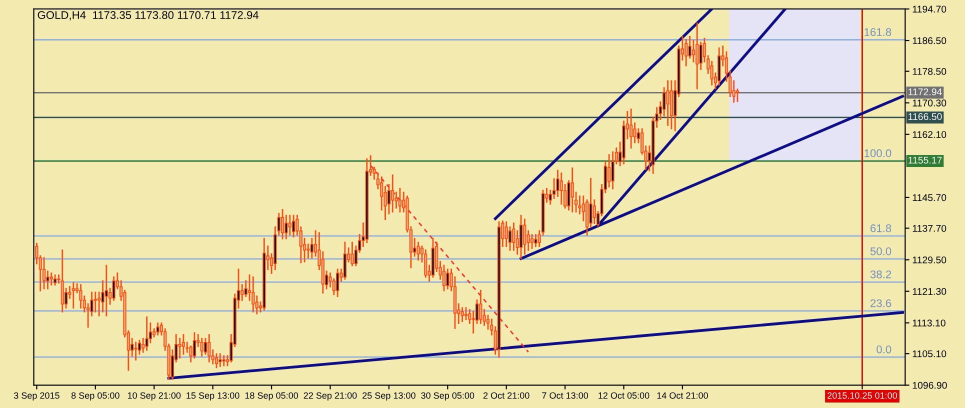 The image size is (965, 408). What do you see at coordinates (624, 395) in the screenshot?
I see `x-tick-label: 12 Oct 05:00` at bounding box center [624, 395].